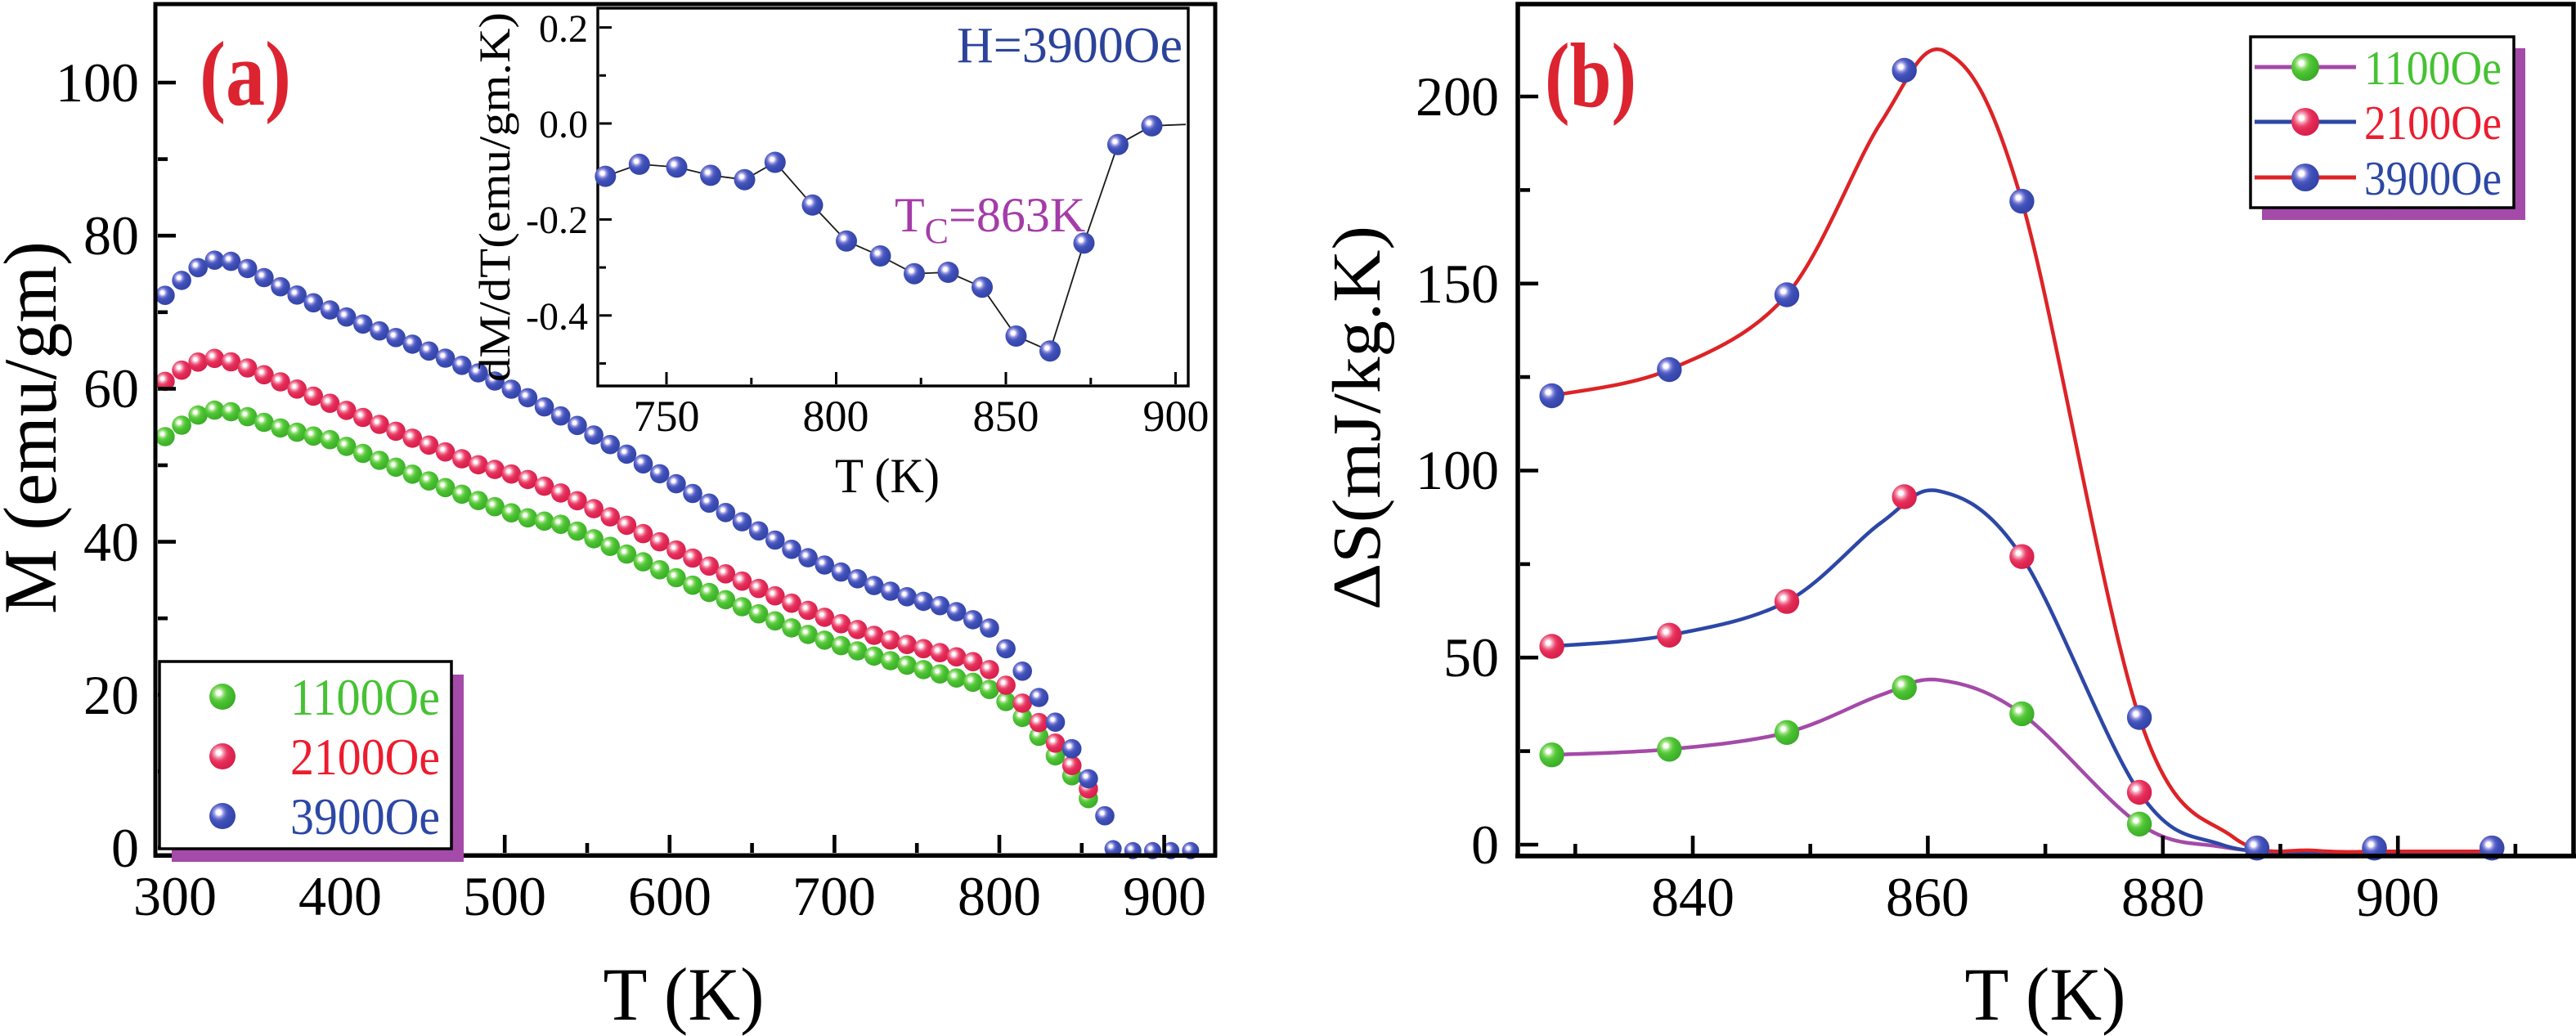  What do you see at coordinates (563, 124) in the screenshot?
I see `svg-text: 0.0` at bounding box center [563, 124].